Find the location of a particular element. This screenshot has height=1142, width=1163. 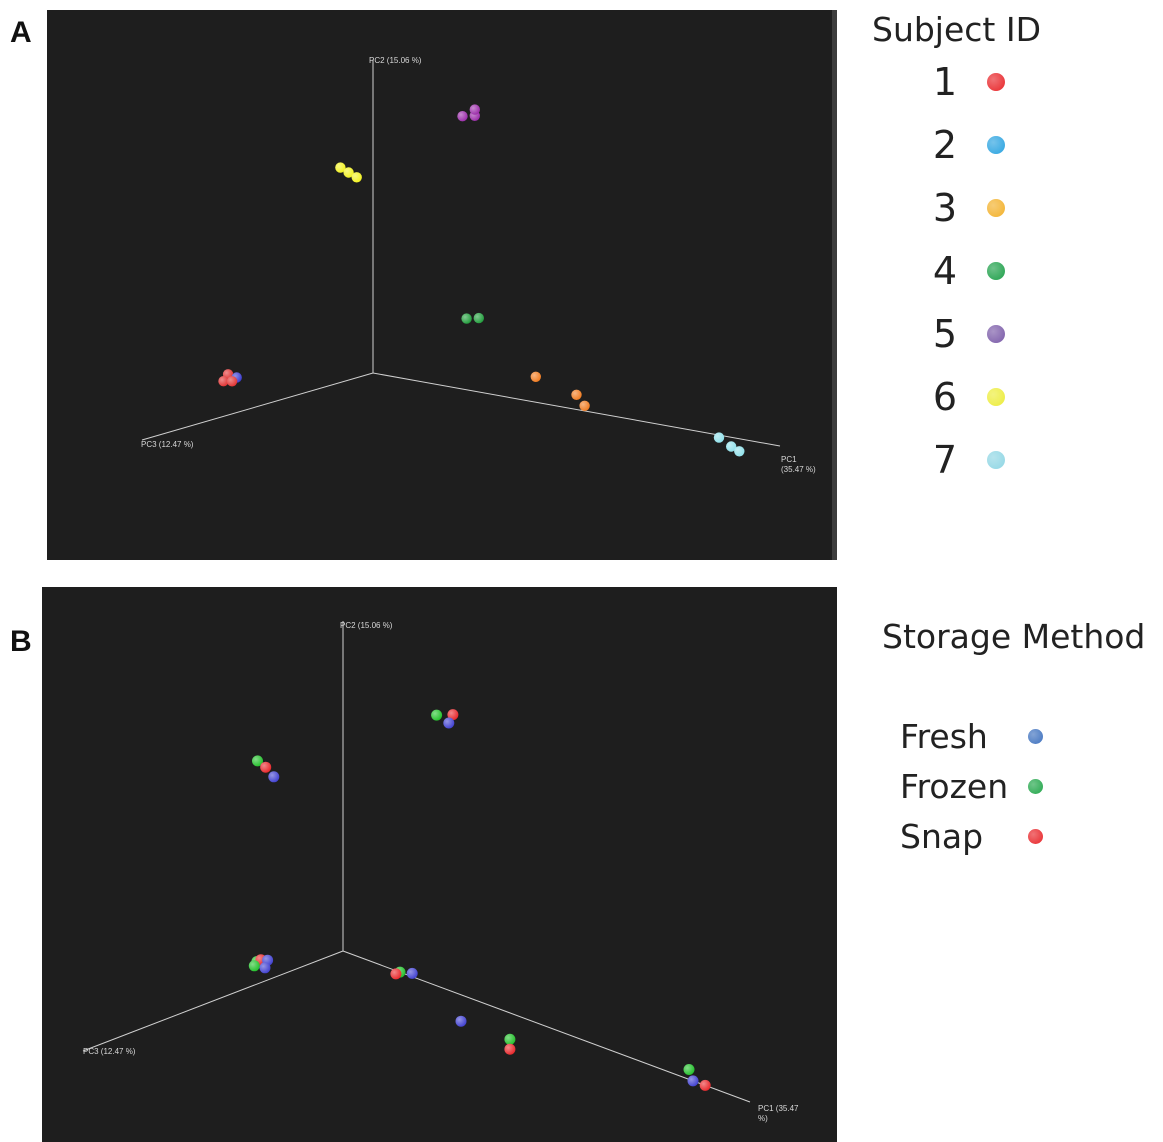

axis-label-pc1: %) is located at coordinates (763, 1118).